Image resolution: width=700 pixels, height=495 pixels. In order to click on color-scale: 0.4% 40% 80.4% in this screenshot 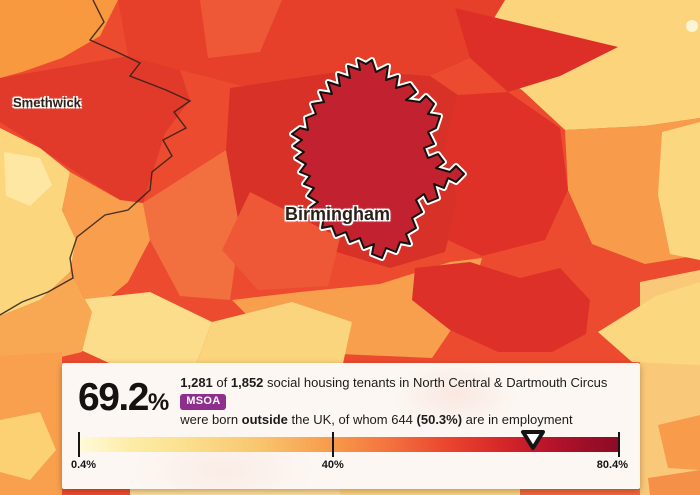, I will do `click(349, 450)`.